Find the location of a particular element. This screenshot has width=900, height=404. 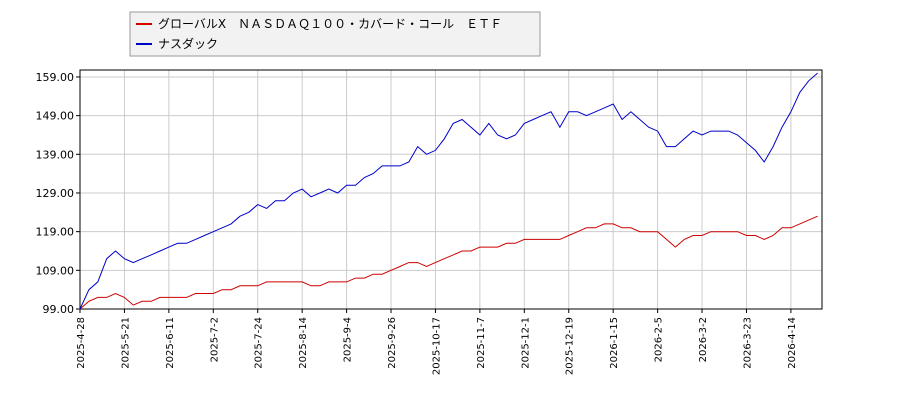

y-tick-label: 109.00 is located at coordinates (55, 270).